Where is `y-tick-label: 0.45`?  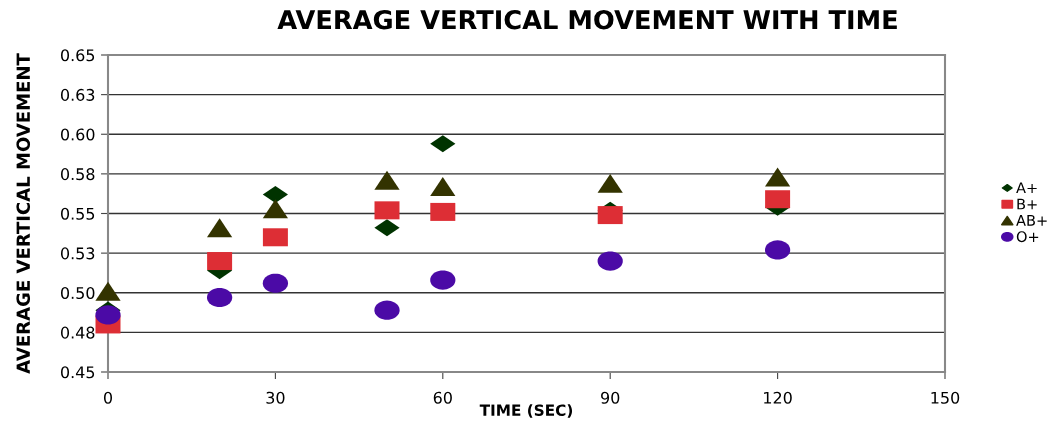 y-tick-label: 0.45 is located at coordinates (77, 372).